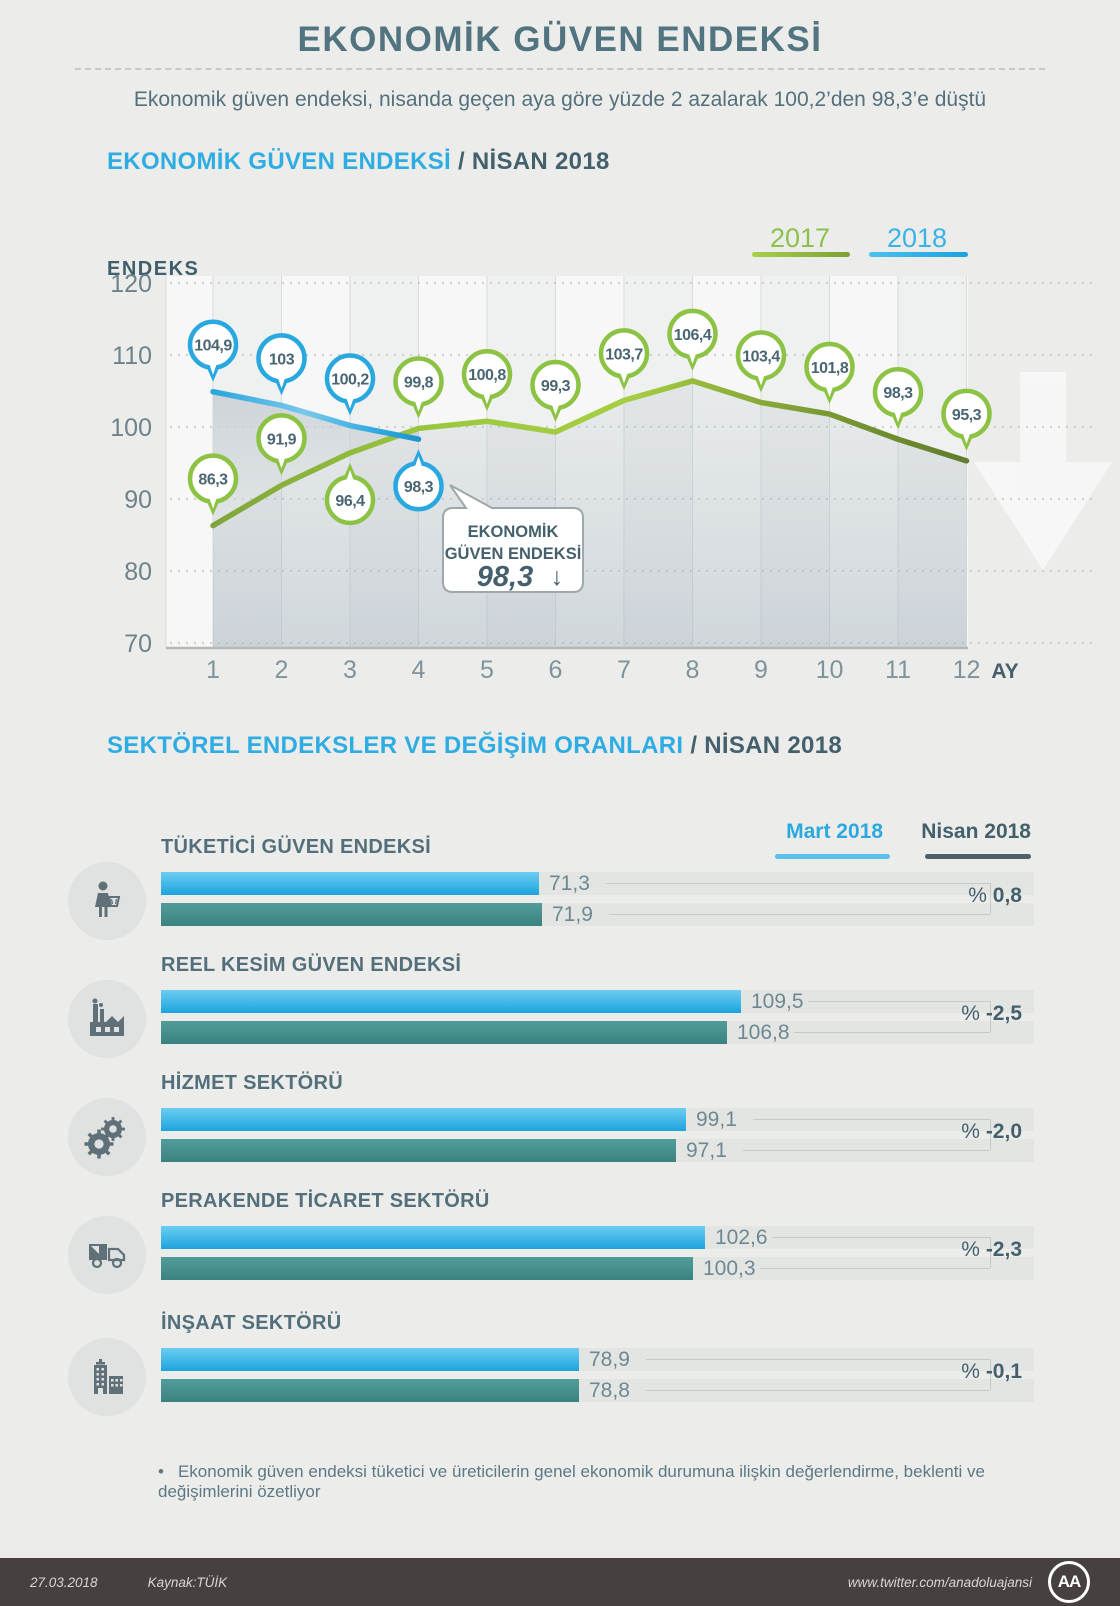 This screenshot has height=1606, width=1120. I want to click on bar-track-nisan: 100,3, so click(597, 1268).